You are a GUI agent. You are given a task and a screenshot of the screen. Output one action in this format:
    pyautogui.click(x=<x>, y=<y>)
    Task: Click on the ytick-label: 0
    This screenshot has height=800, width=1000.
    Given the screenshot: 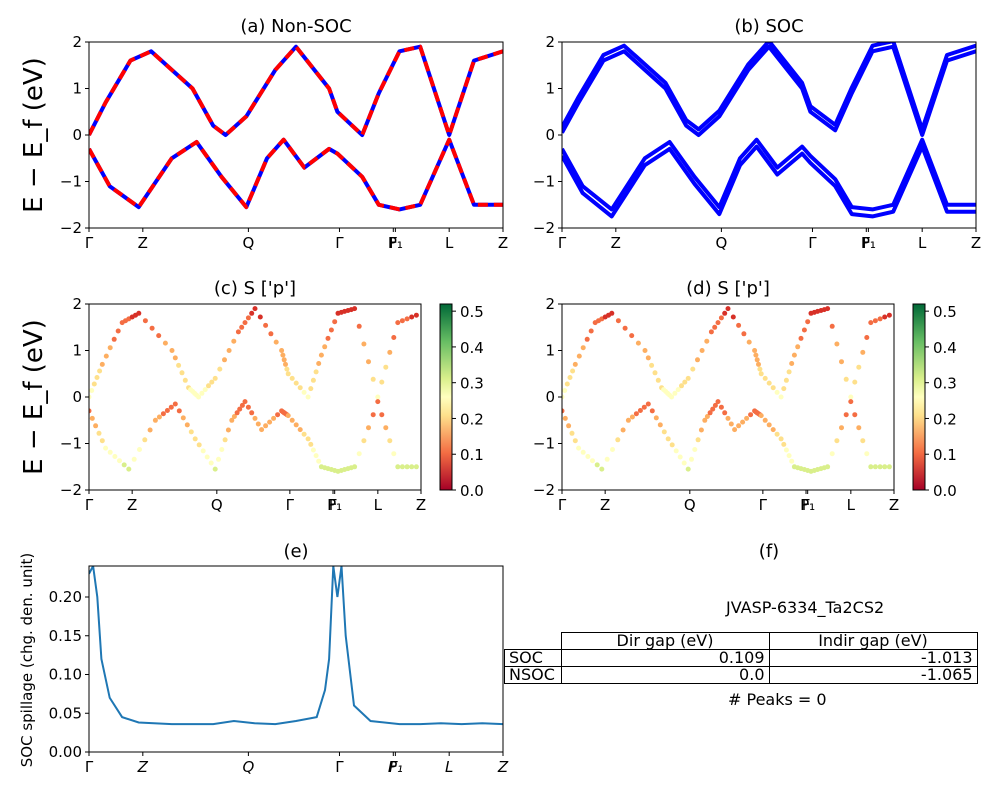 What is the action you would take?
    pyautogui.click(x=550, y=397)
    